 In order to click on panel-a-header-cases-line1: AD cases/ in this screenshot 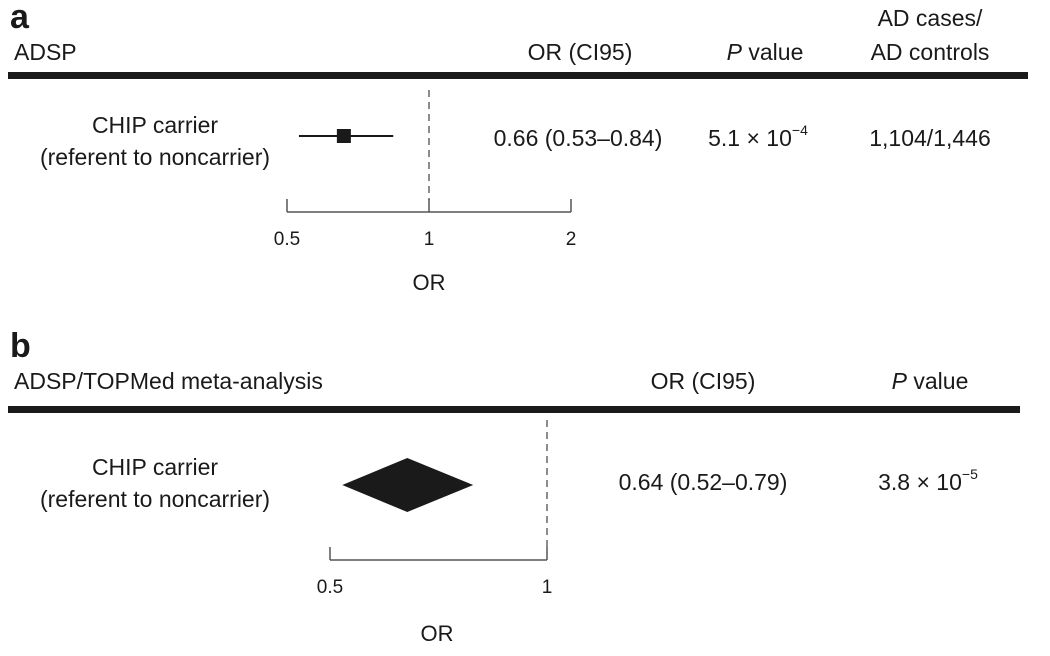, I will do `click(930, 18)`.